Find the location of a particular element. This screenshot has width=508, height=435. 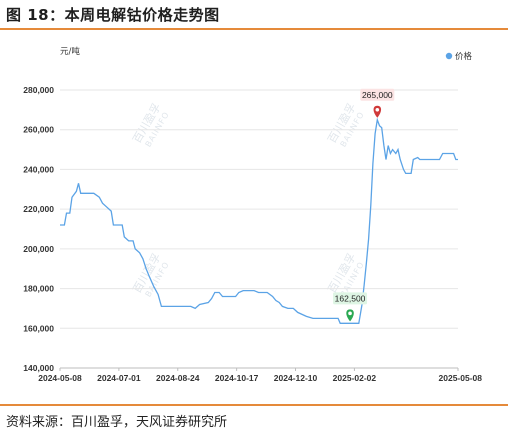

x-tick-label: 2025-05-08 is located at coordinates (461, 378).